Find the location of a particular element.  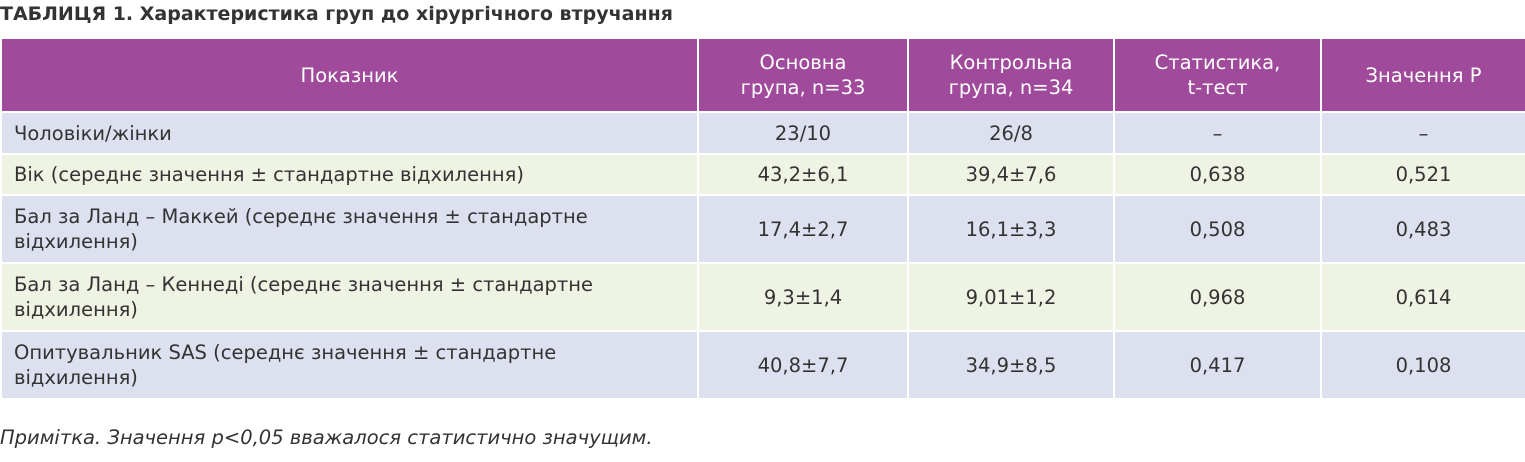

table-cell: 0,483 is located at coordinates (1422, 229).